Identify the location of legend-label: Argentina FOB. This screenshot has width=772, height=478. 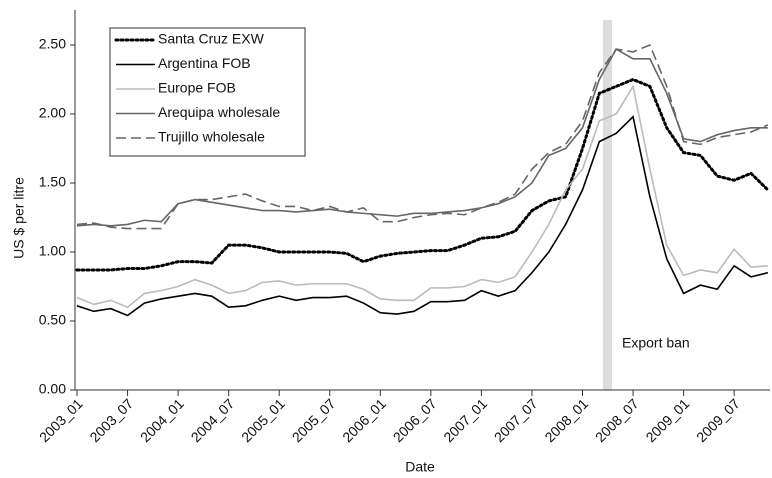
(204, 63).